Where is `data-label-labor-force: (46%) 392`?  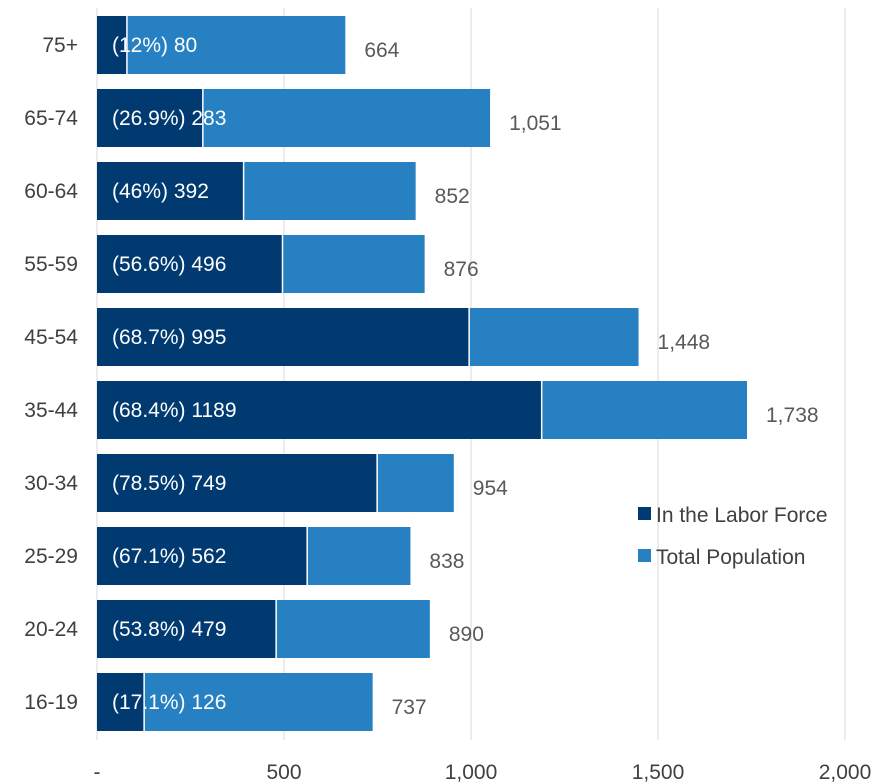
data-label-labor-force: (46%) 392 is located at coordinates (160, 191).